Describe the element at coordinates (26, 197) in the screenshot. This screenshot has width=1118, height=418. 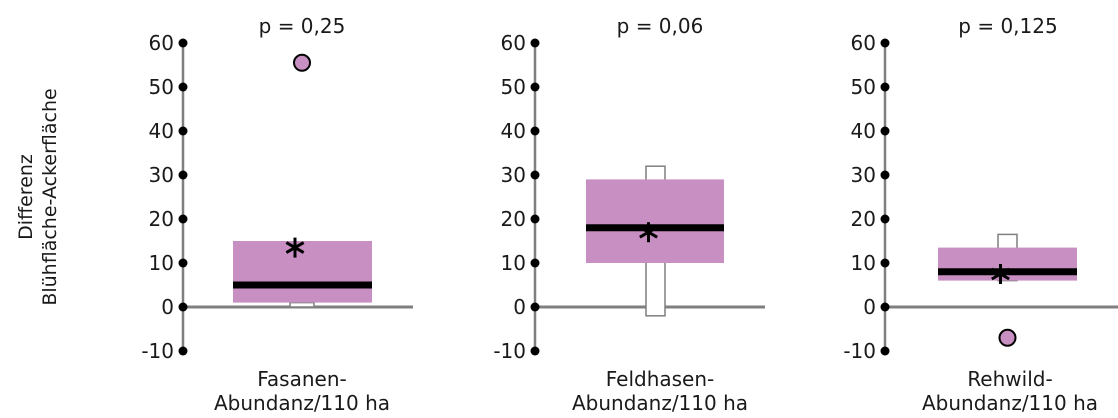
I see `y-axis-title-line: Differenz` at that location.